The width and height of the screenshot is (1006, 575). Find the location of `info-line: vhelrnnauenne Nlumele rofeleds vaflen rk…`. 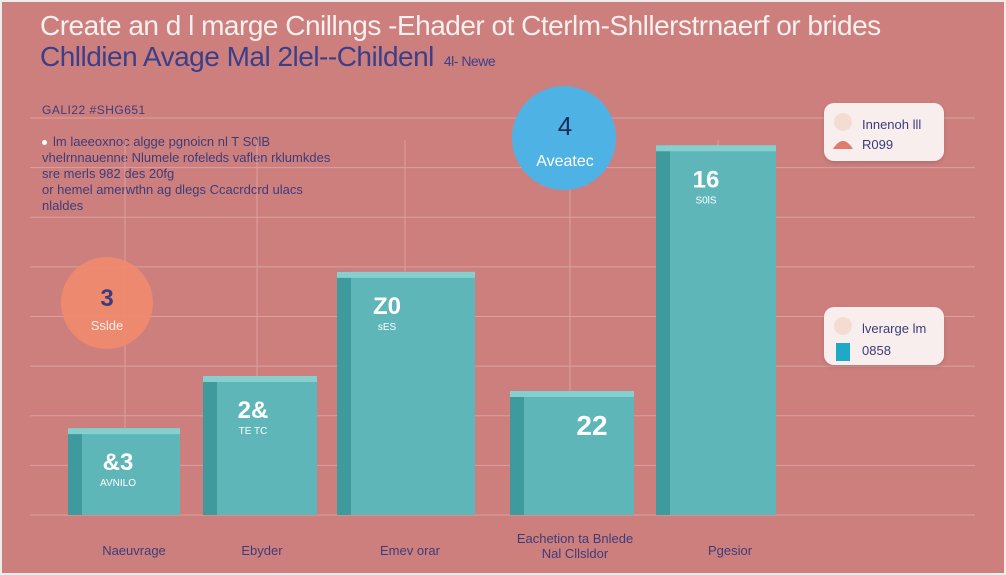

info-line: vhelrnnauenne Nlumele rofeleds vaflen rk… is located at coordinates (186, 157).